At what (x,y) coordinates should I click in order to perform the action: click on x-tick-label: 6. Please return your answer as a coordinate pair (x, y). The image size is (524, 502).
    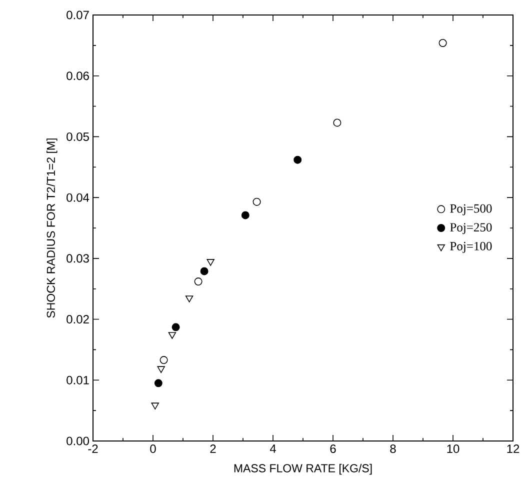
    Looking at the image, I should click on (333, 449).